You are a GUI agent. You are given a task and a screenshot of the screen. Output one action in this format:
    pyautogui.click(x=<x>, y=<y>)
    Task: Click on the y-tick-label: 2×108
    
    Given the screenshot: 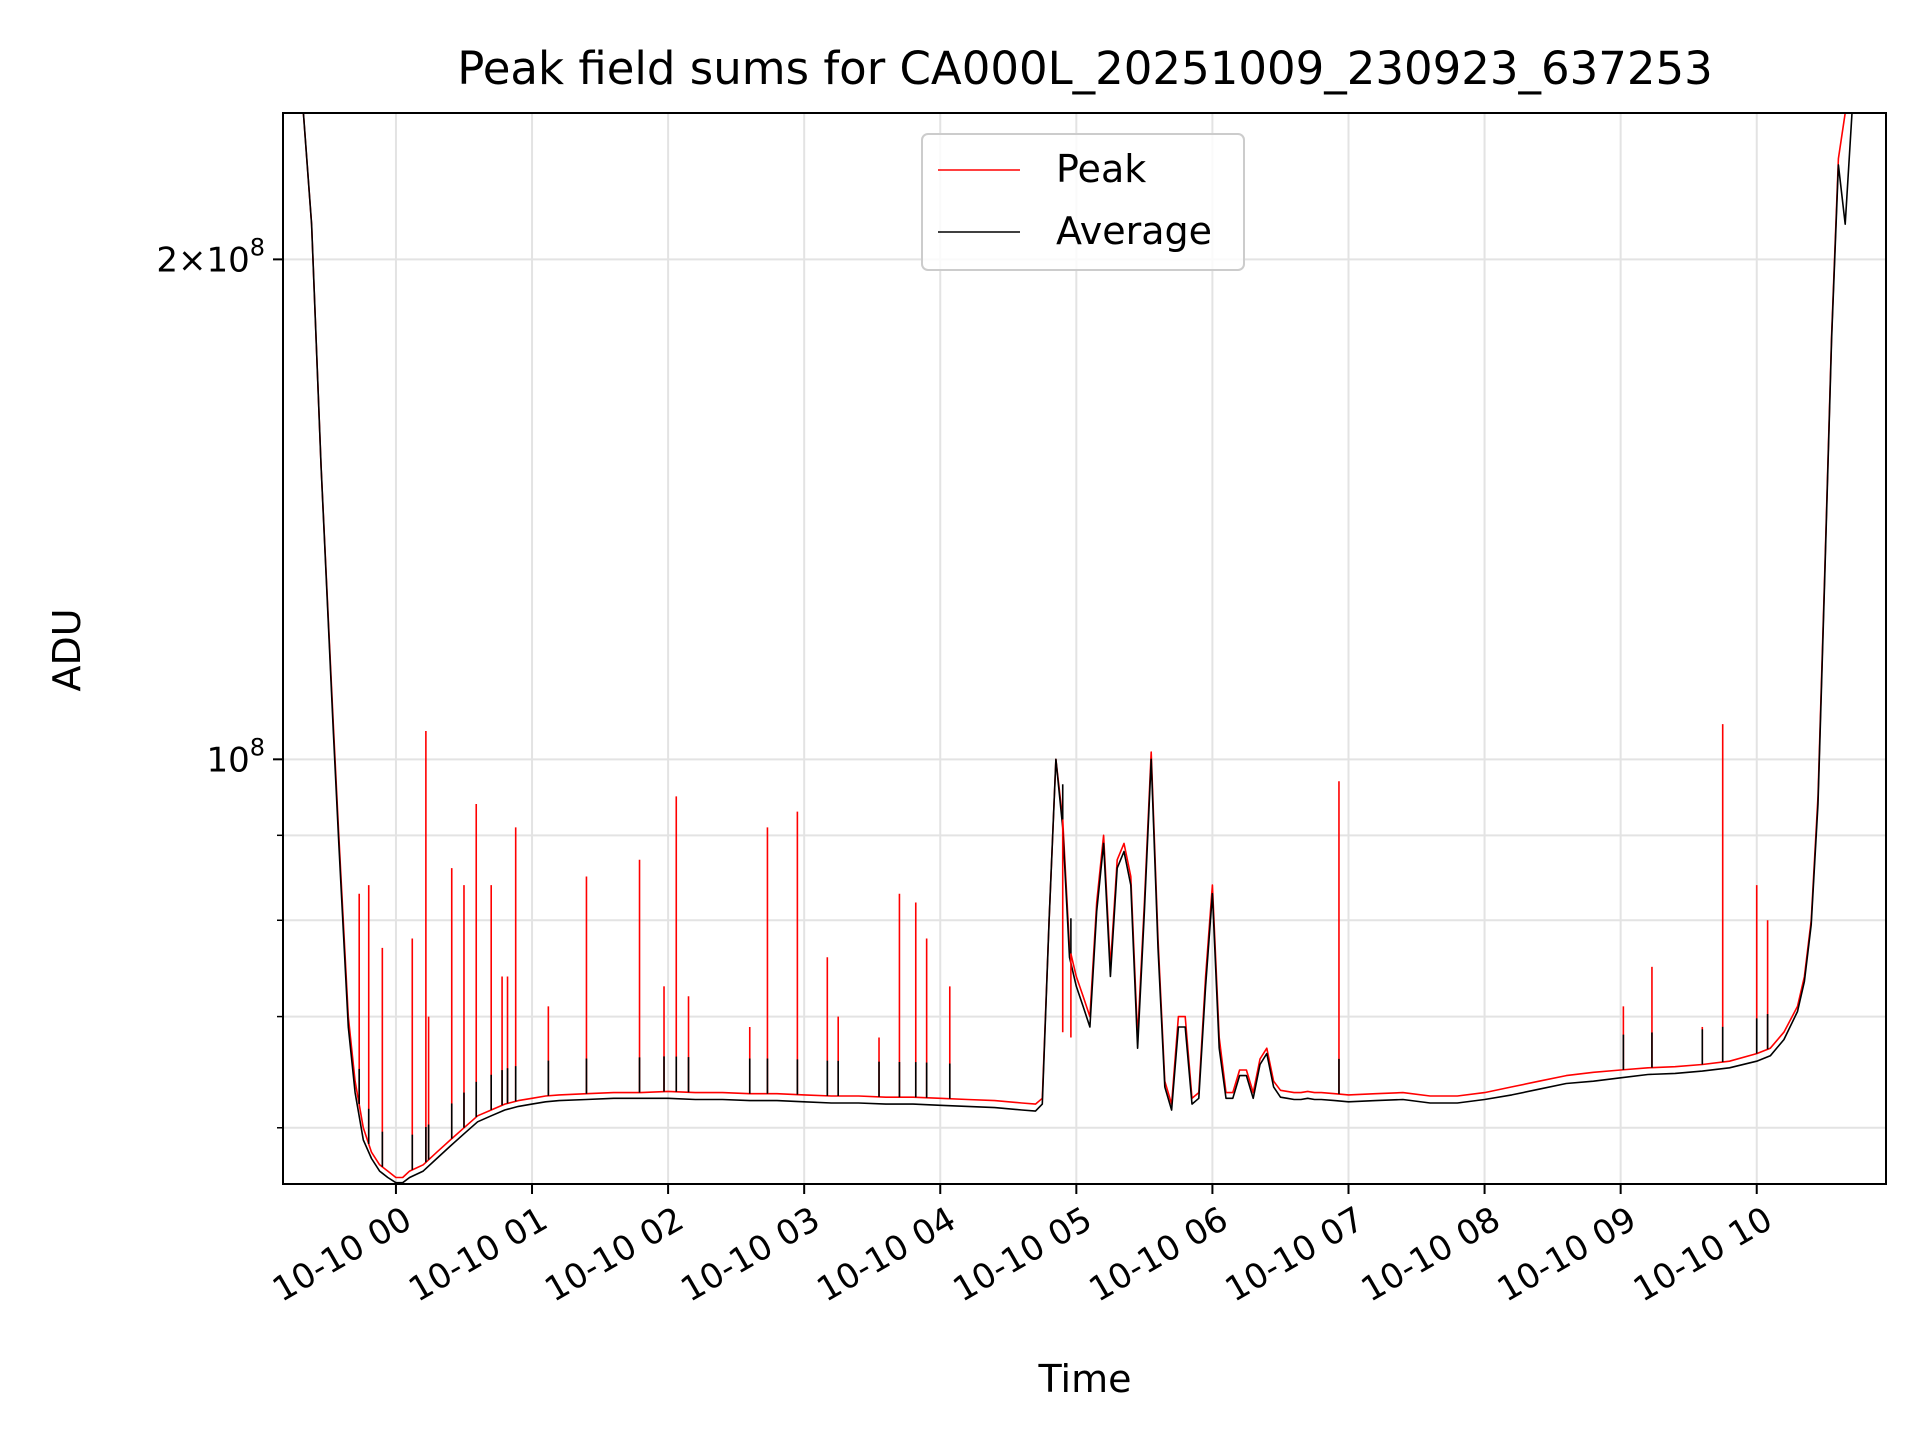 What is the action you would take?
    pyautogui.click(x=210, y=256)
    